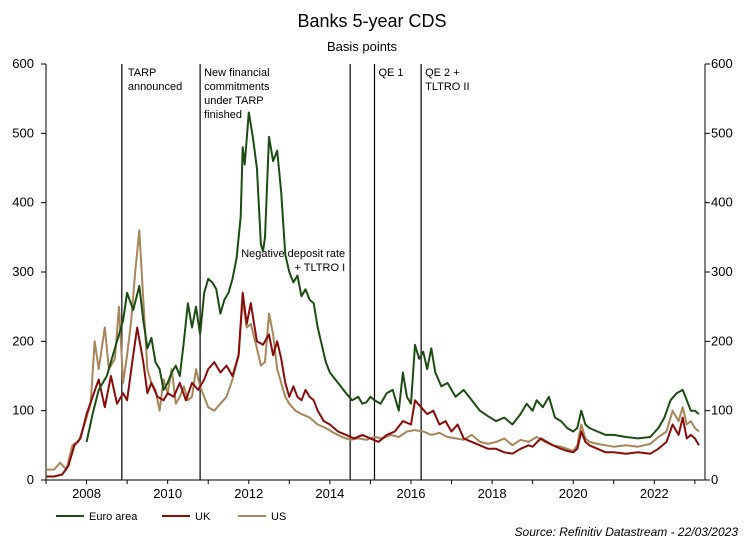 The image size is (745, 540). What do you see at coordinates (30, 479) in the screenshot?
I see `y-tick-label-left: 0` at bounding box center [30, 479].